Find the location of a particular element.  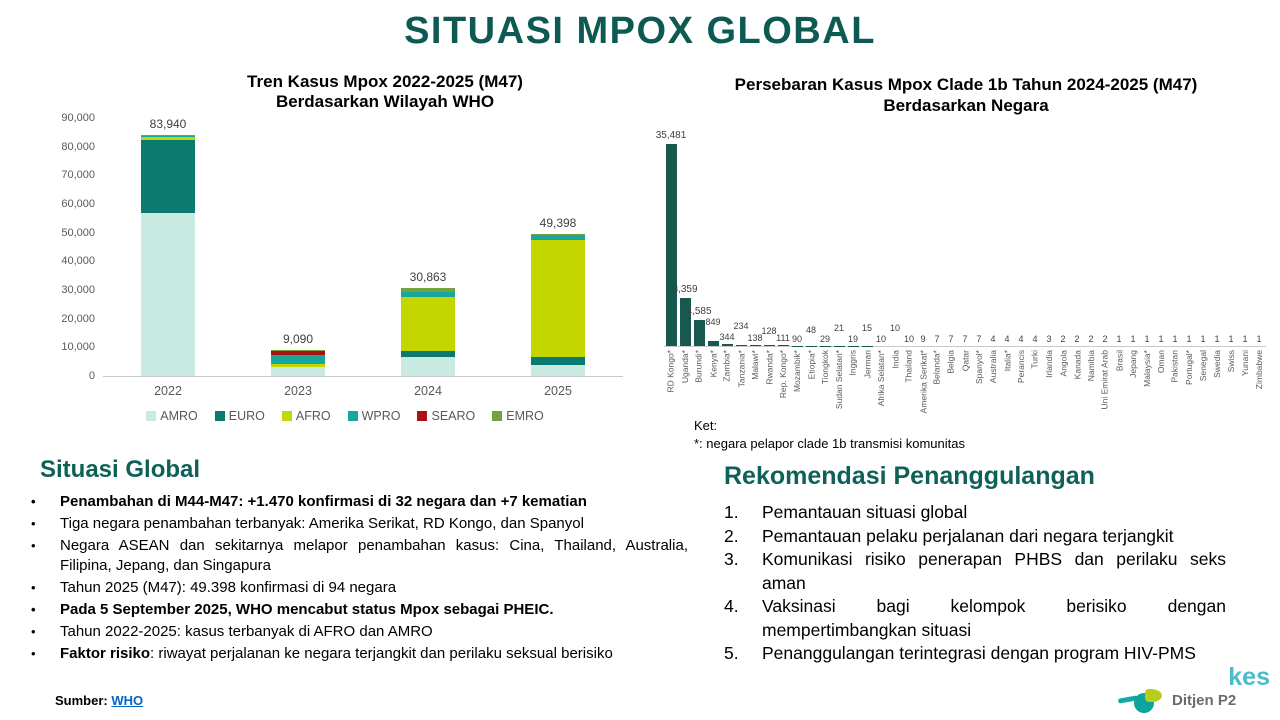

country-value-label: 4 is located at coordinates (1007, 339).